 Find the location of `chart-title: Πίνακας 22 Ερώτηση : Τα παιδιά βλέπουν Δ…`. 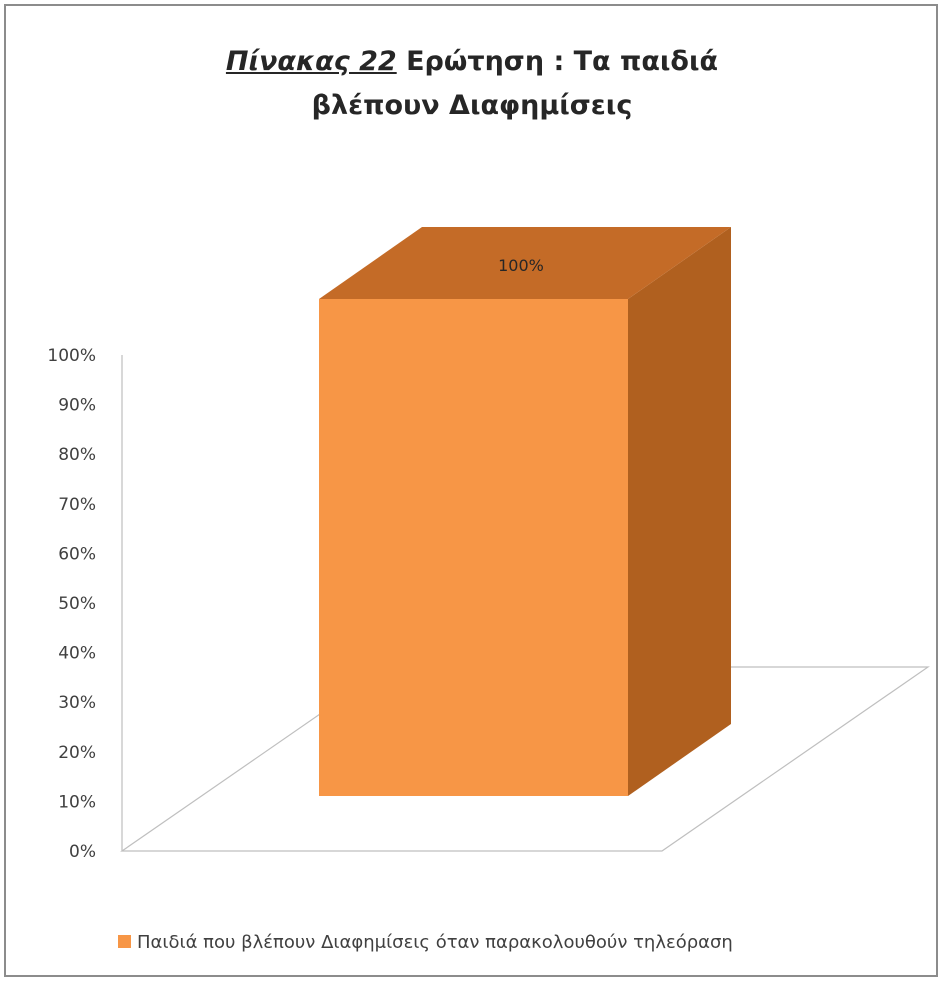

chart-title: Πίνακας 22 Ερώτηση : Τα παιδιά βλέπουν Δ… is located at coordinates (472, 84).